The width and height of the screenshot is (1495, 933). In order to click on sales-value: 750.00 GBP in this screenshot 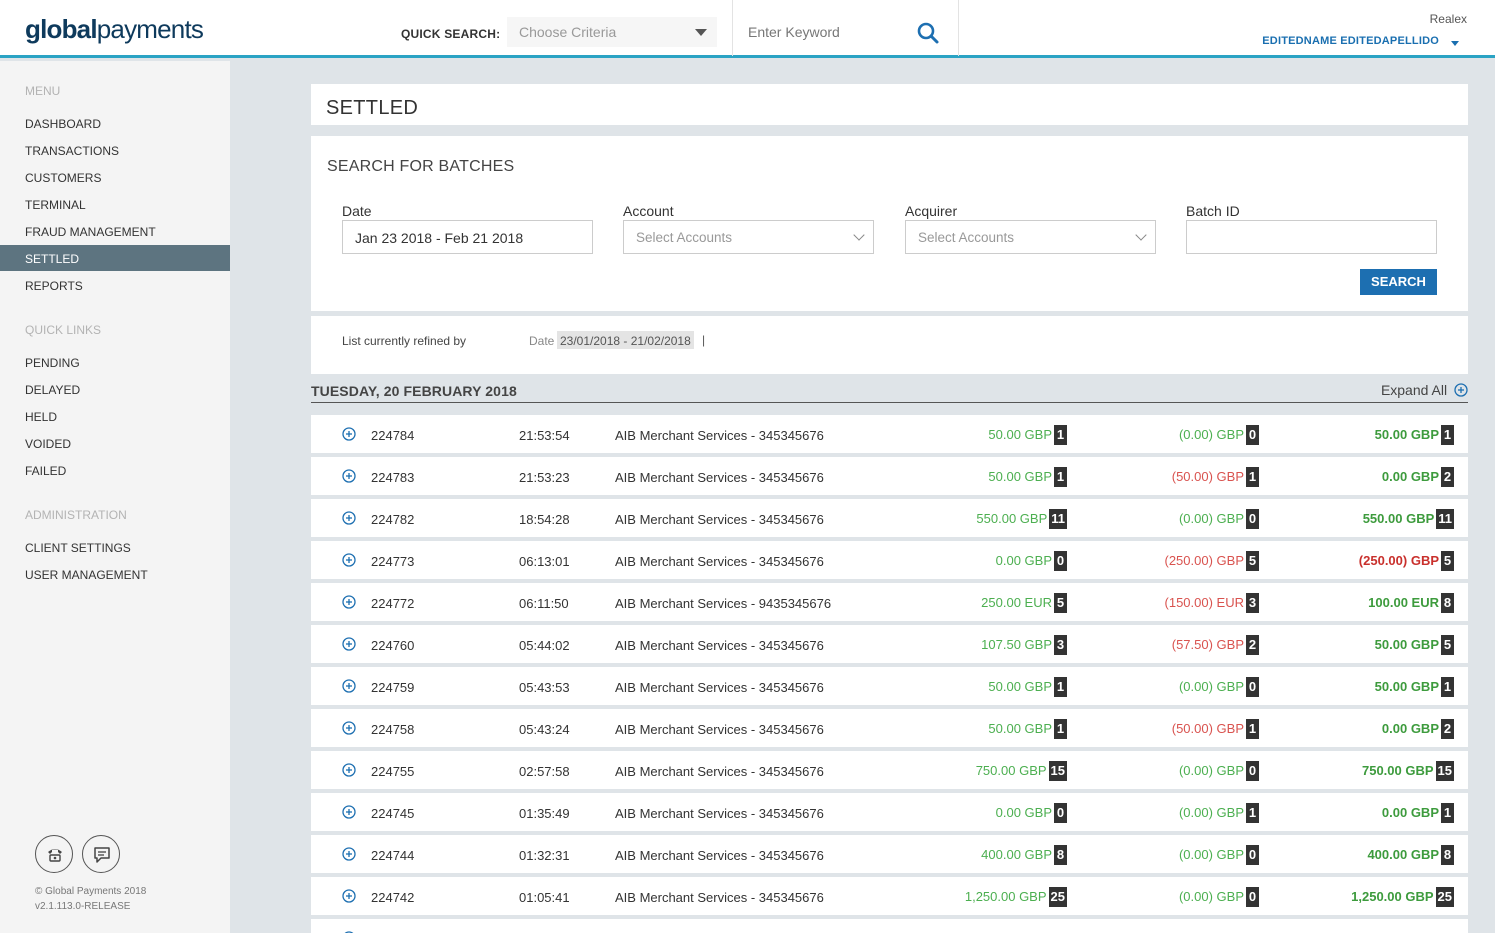, I will do `click(1011, 770)`.